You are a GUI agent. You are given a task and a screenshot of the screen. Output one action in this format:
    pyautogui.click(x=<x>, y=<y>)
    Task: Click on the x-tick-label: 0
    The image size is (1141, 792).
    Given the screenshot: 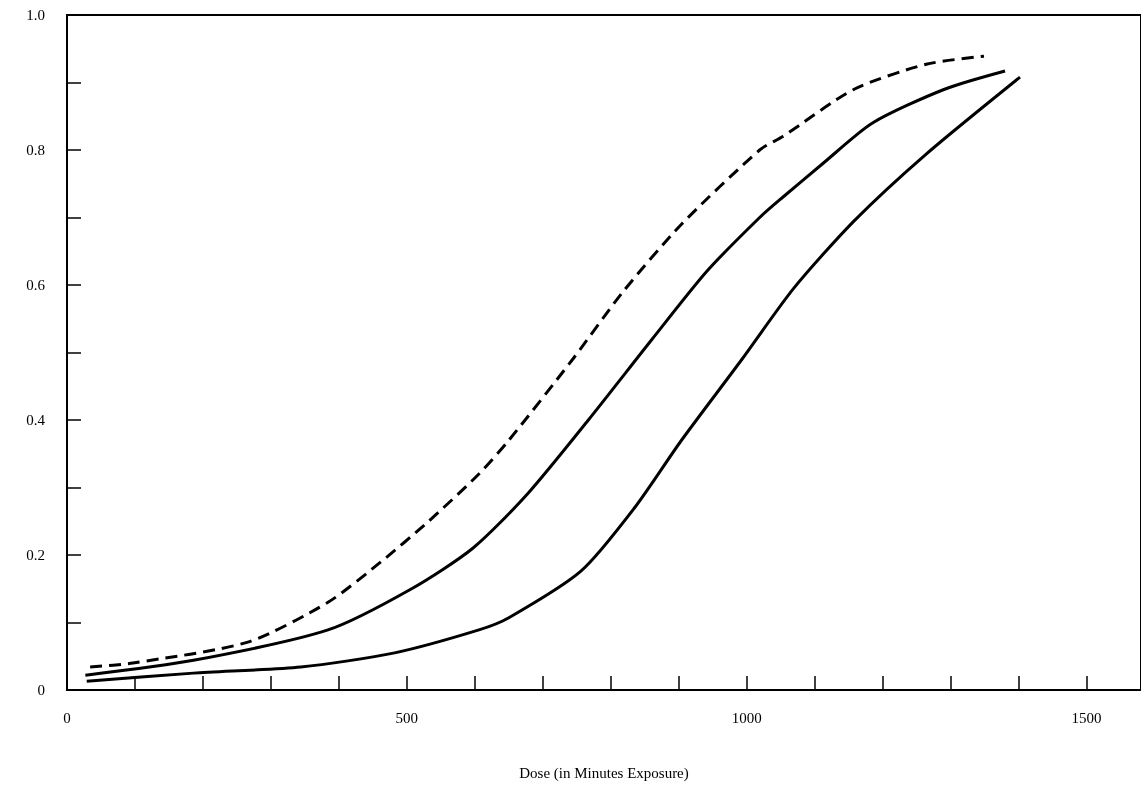 What is the action you would take?
    pyautogui.click(x=67, y=717)
    